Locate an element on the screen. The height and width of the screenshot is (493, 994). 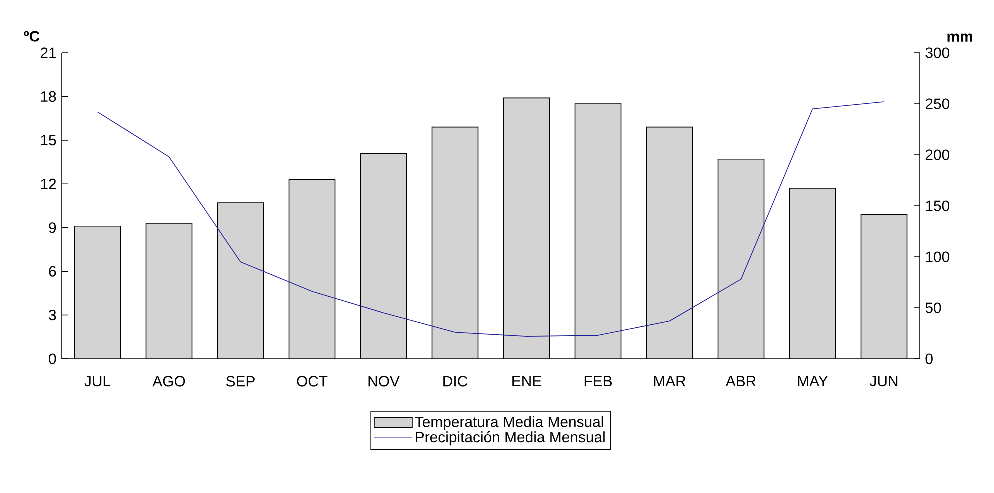
x-tick-label: JUN is located at coordinates (884, 381).